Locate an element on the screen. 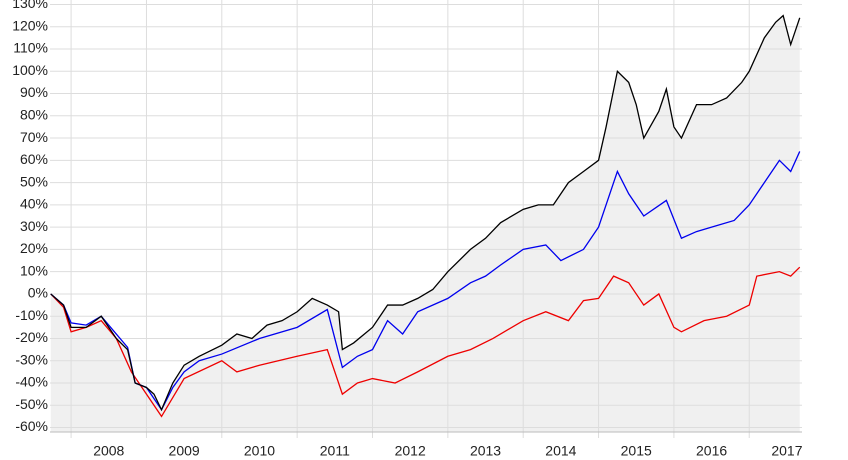 The height and width of the screenshot is (460, 848). y-tick-label: -30% is located at coordinates (31, 359).